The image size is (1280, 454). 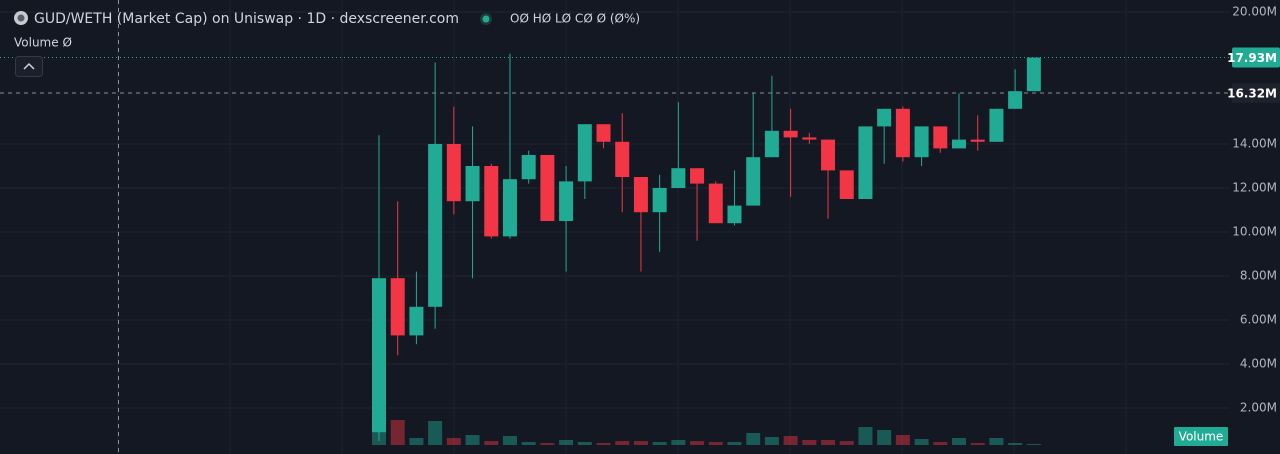 What do you see at coordinates (1252, 93) in the screenshot?
I see `crosshair-price-label: 16.32M` at bounding box center [1252, 93].